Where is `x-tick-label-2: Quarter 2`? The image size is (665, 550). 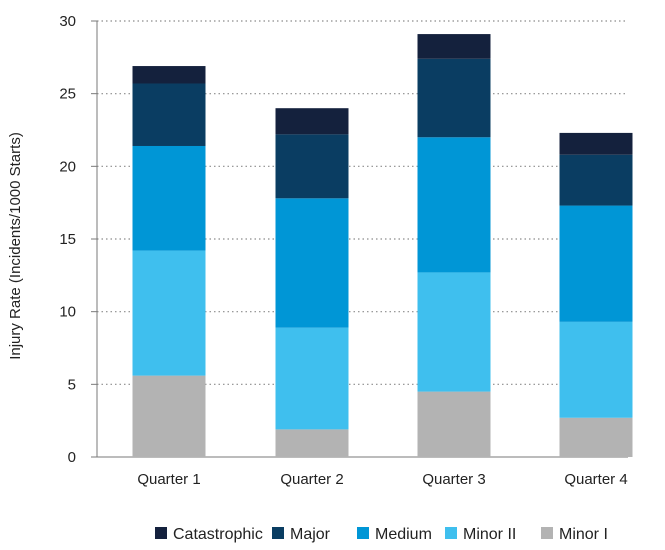
x-tick-label-2: Quarter 2 is located at coordinates (311, 479).